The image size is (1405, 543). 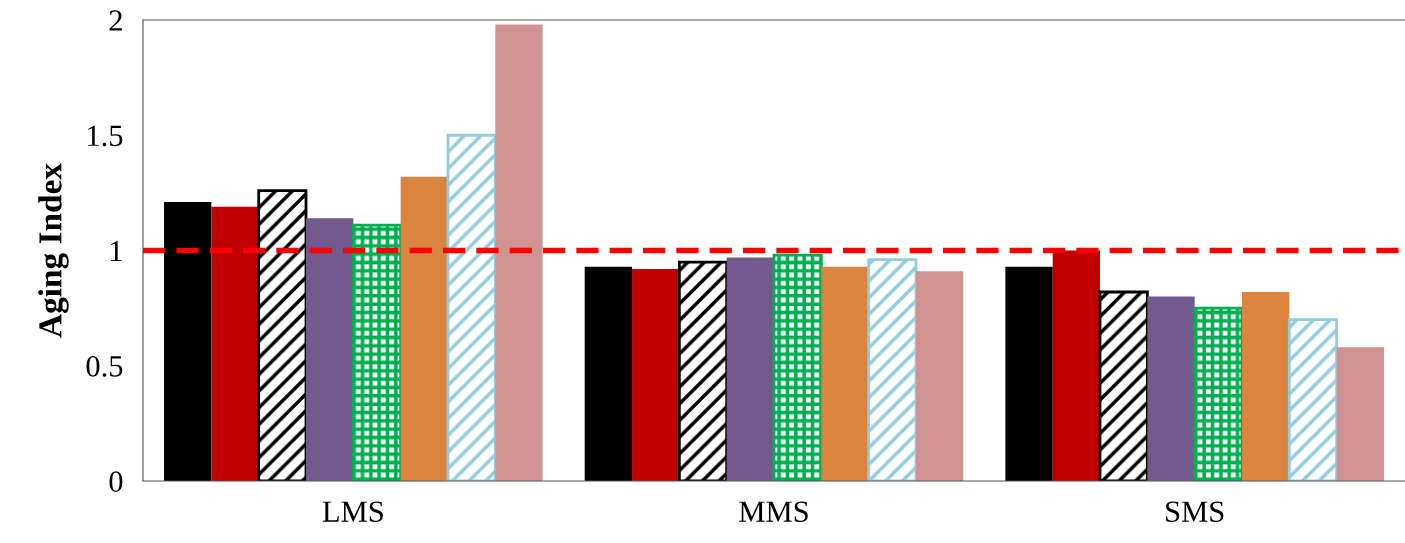 I want to click on x-tick-label: LMS, so click(x=352, y=511).